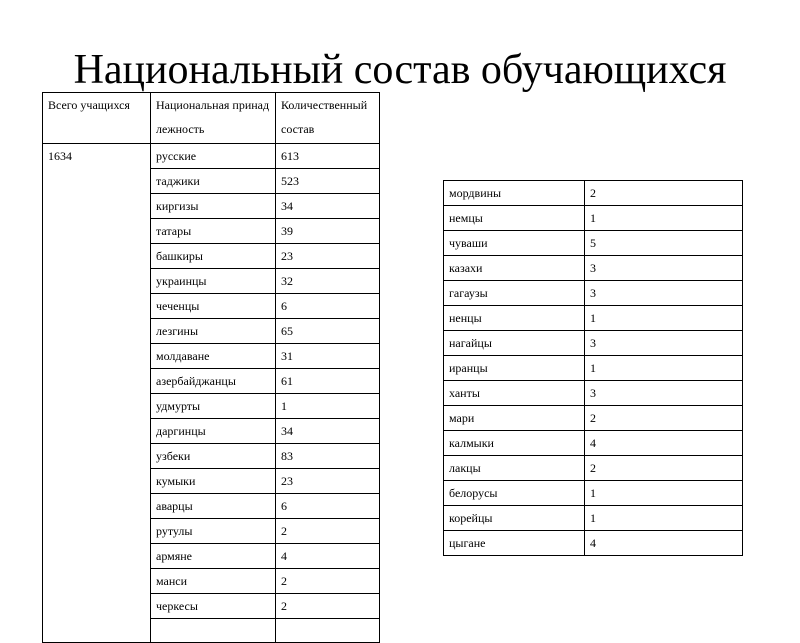 Image resolution: width=800 pixels, height=643 pixels. What do you see at coordinates (213, 556) in the screenshot?
I see `nationality-cell: армяне` at bounding box center [213, 556].